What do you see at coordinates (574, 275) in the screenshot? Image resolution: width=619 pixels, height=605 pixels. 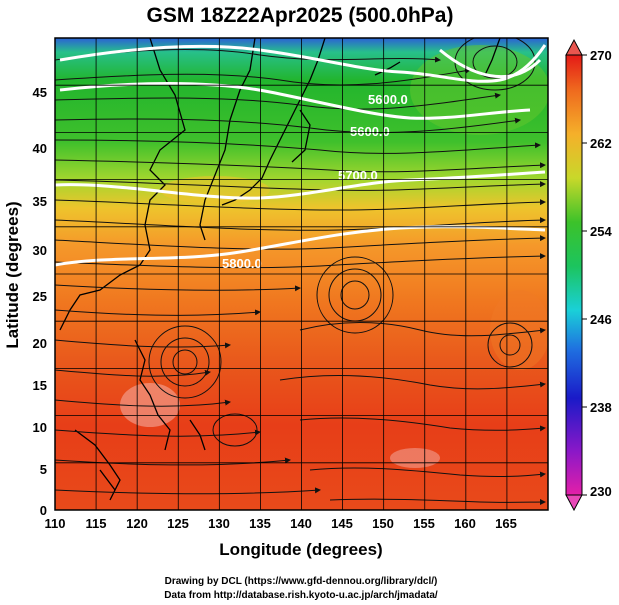 I see `colorbar-scale` at bounding box center [574, 275].